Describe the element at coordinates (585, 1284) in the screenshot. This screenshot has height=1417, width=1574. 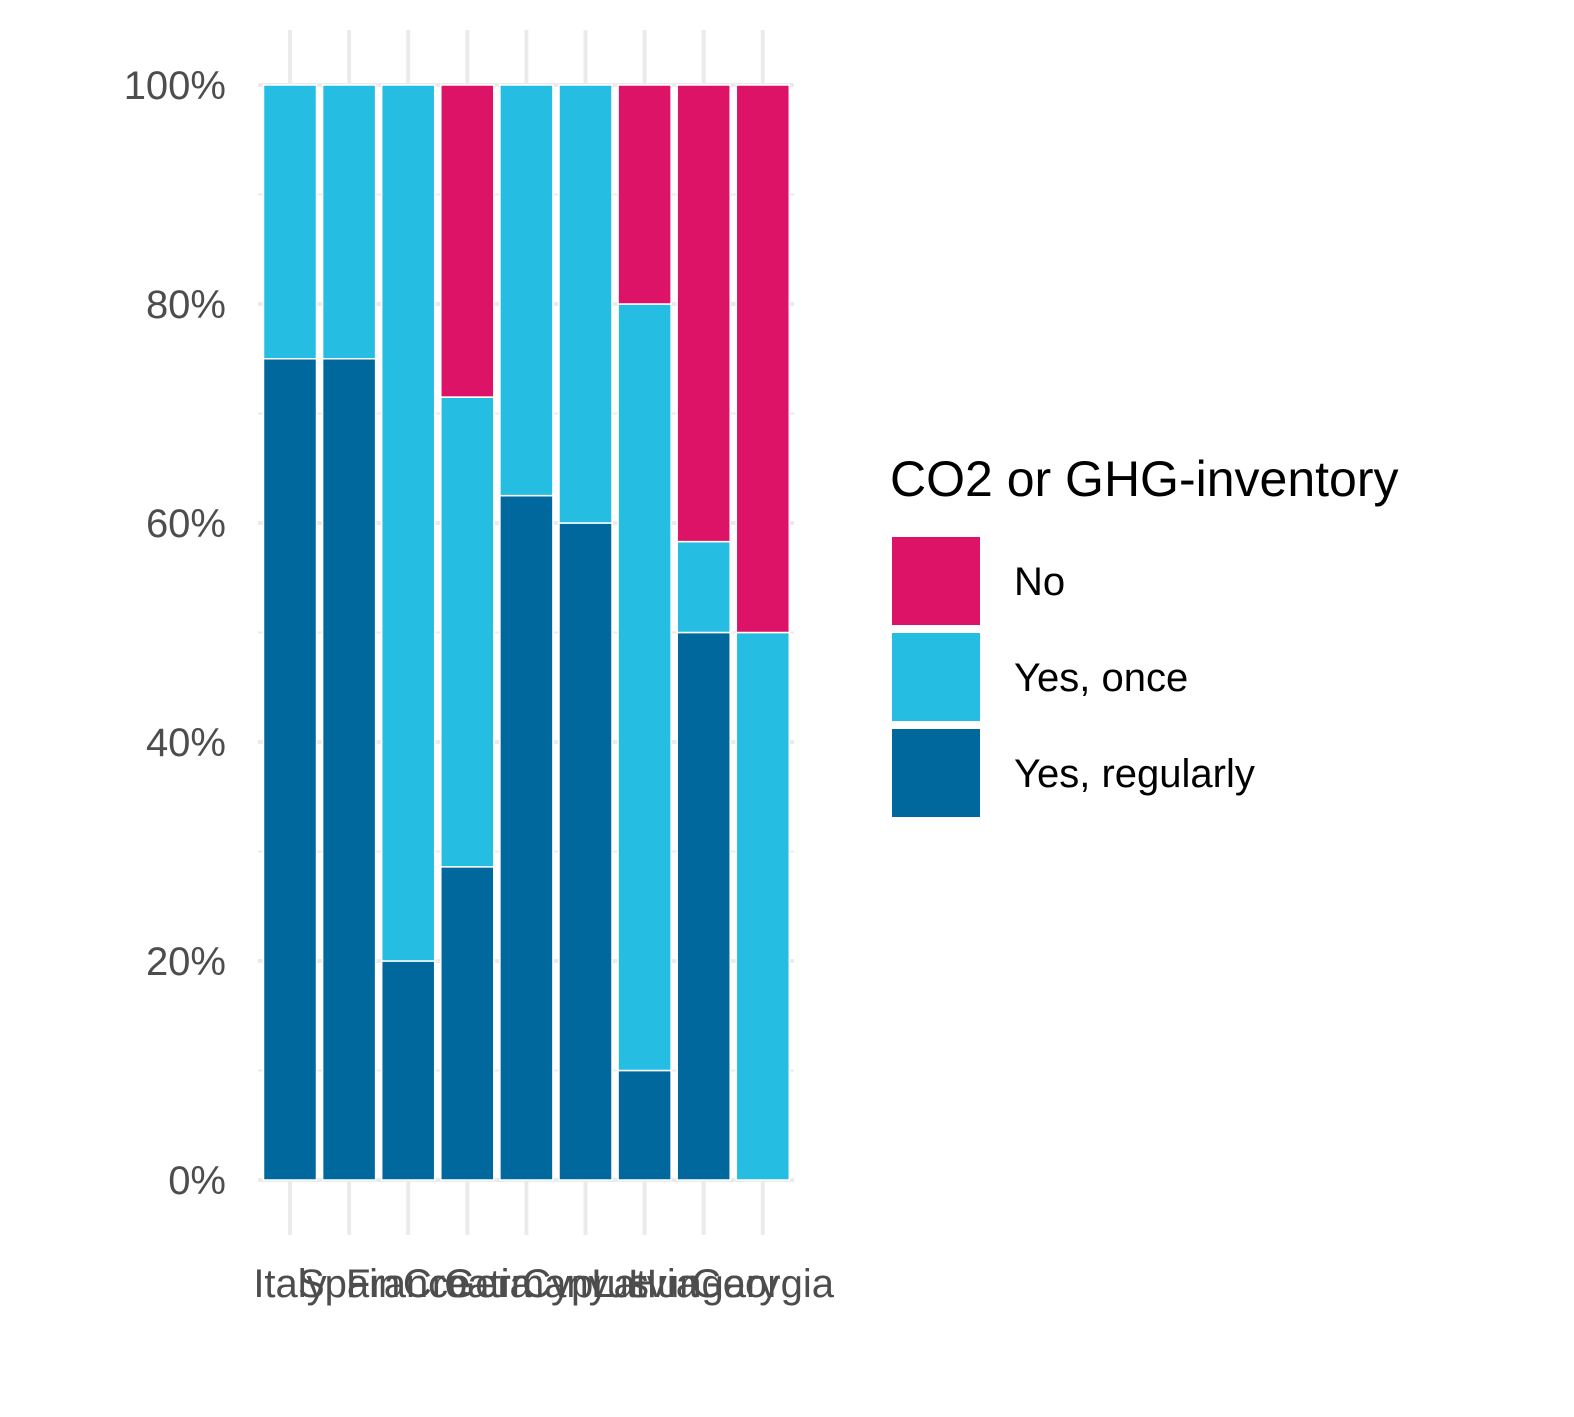
I see `x-tick-label: Cyprus` at that location.